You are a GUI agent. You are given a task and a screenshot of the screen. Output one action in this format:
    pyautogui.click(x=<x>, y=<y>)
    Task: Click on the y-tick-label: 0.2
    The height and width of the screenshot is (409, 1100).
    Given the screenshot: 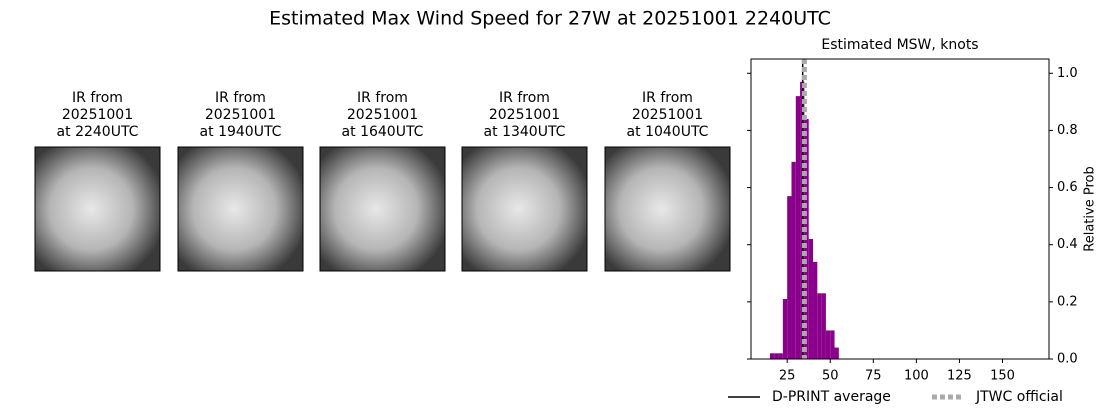 What is the action you would take?
    pyautogui.click(x=1067, y=301)
    